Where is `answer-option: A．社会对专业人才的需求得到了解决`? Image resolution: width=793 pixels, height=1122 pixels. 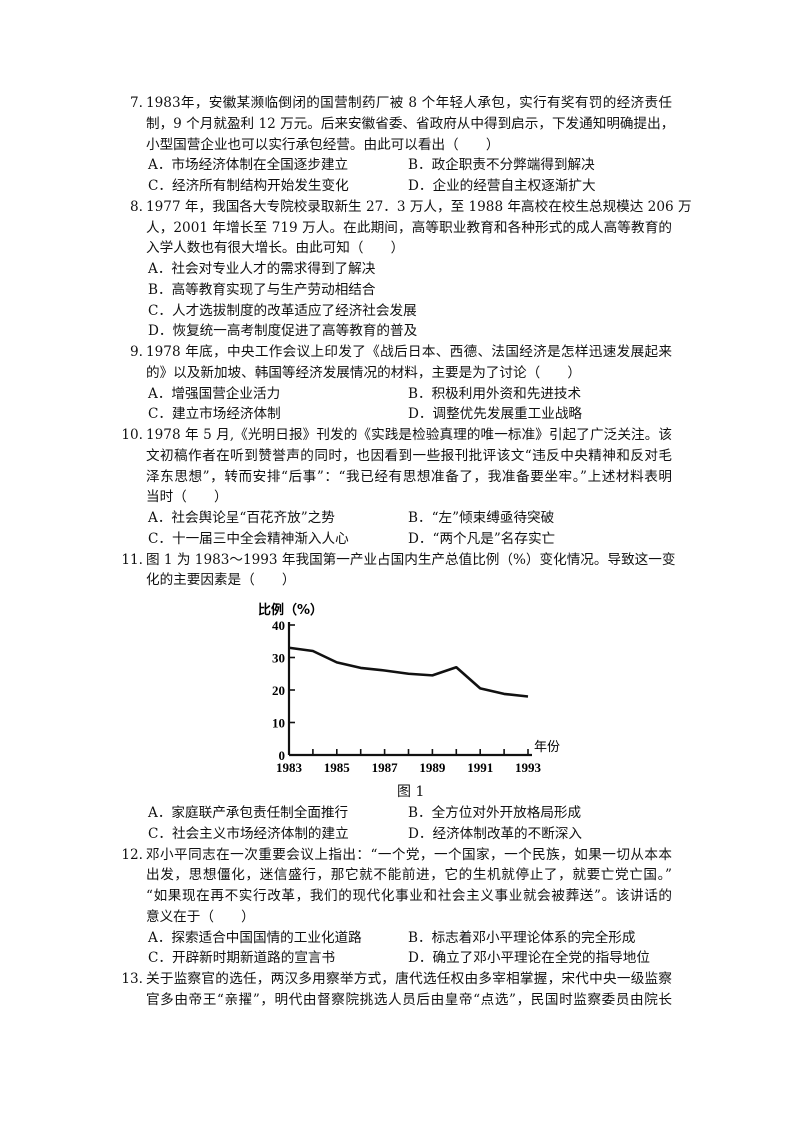
answer-option: A．社会对专业人才的需求得到了解决 is located at coordinates (262, 269).